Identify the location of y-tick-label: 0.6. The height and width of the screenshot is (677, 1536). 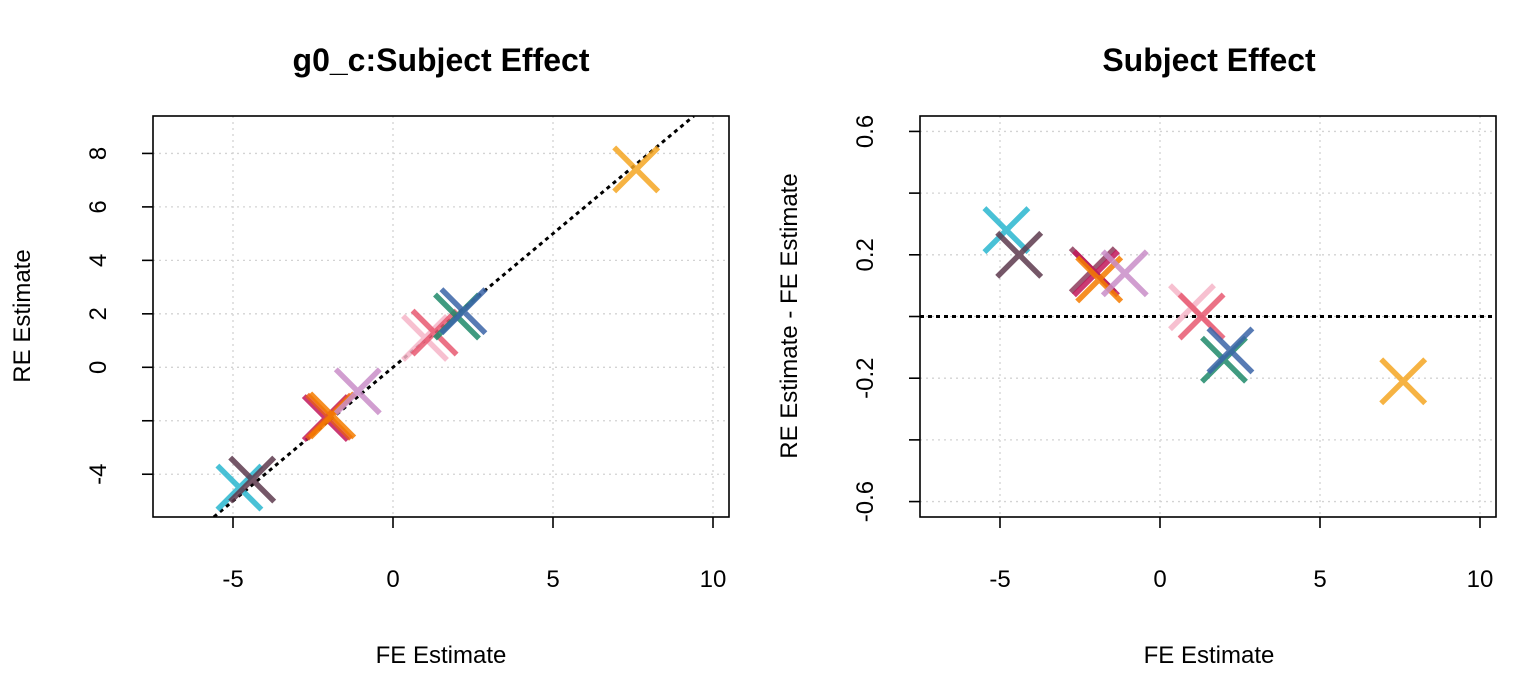
(865, 131).